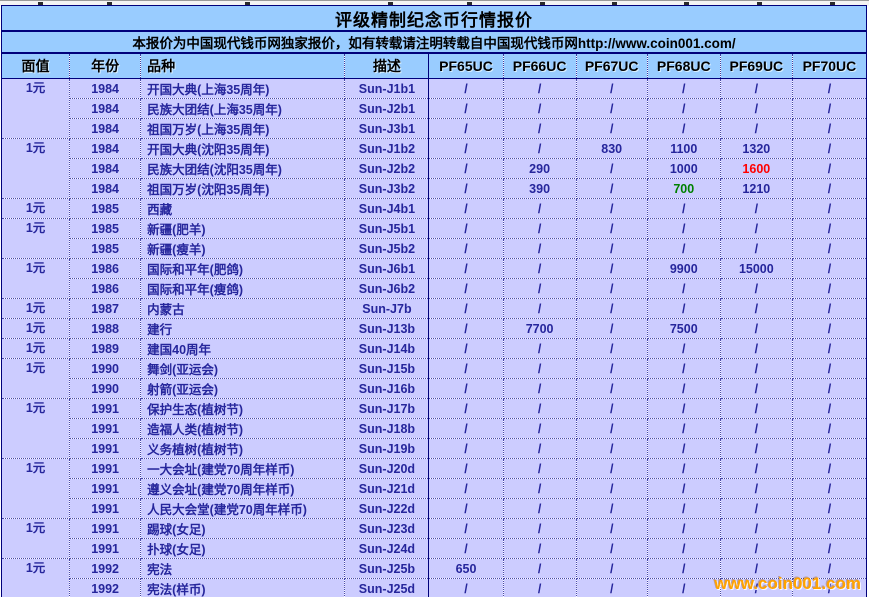 This screenshot has width=869, height=597. What do you see at coordinates (387, 288) in the screenshot?
I see `description-code-cell: Sun-J6b2` at bounding box center [387, 288].